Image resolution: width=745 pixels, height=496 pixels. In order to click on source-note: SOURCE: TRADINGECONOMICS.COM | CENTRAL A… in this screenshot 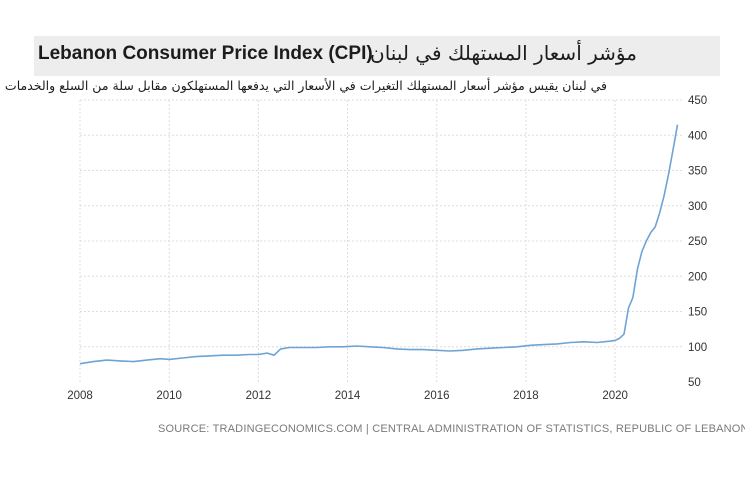, I will do `click(451, 429)`.